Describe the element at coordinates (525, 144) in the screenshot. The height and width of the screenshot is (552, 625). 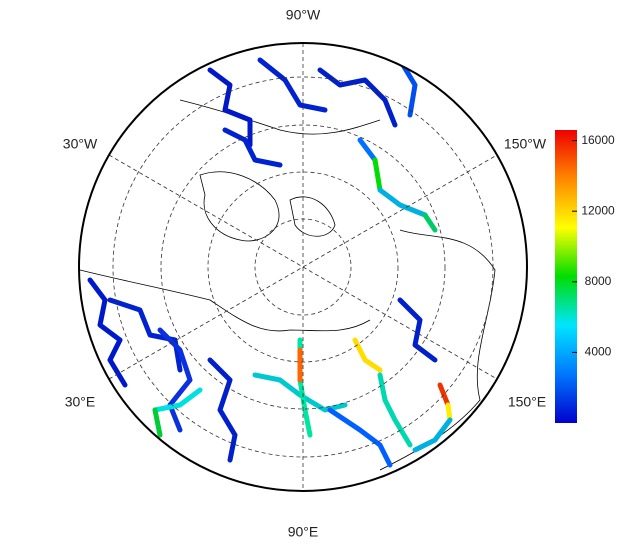
I see `longitude-label: 150°W` at that location.